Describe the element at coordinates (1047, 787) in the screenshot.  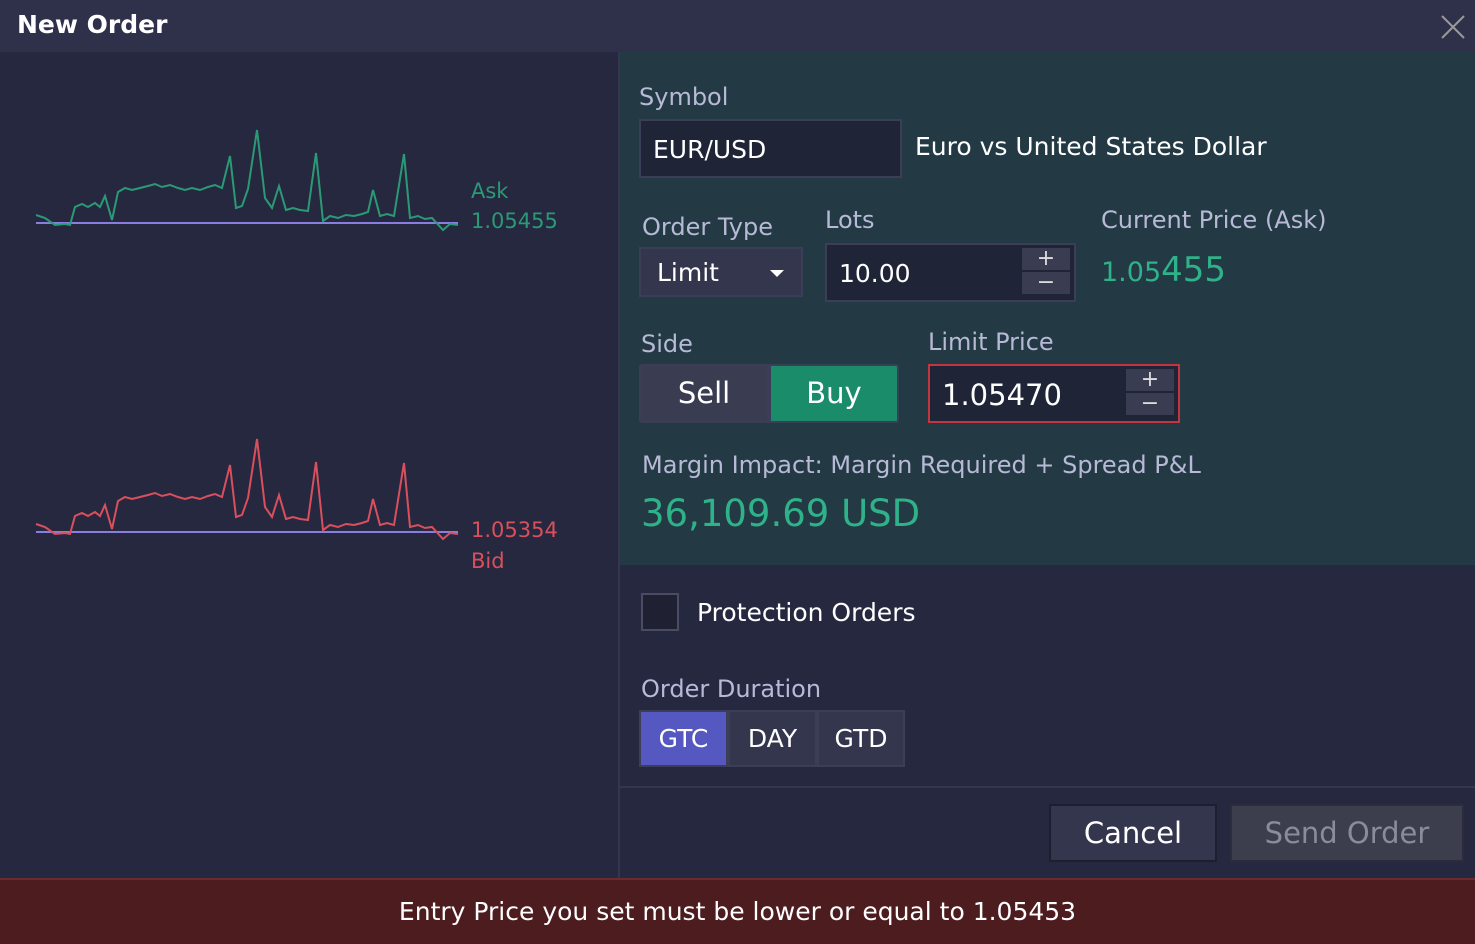
I see `divider` at that location.